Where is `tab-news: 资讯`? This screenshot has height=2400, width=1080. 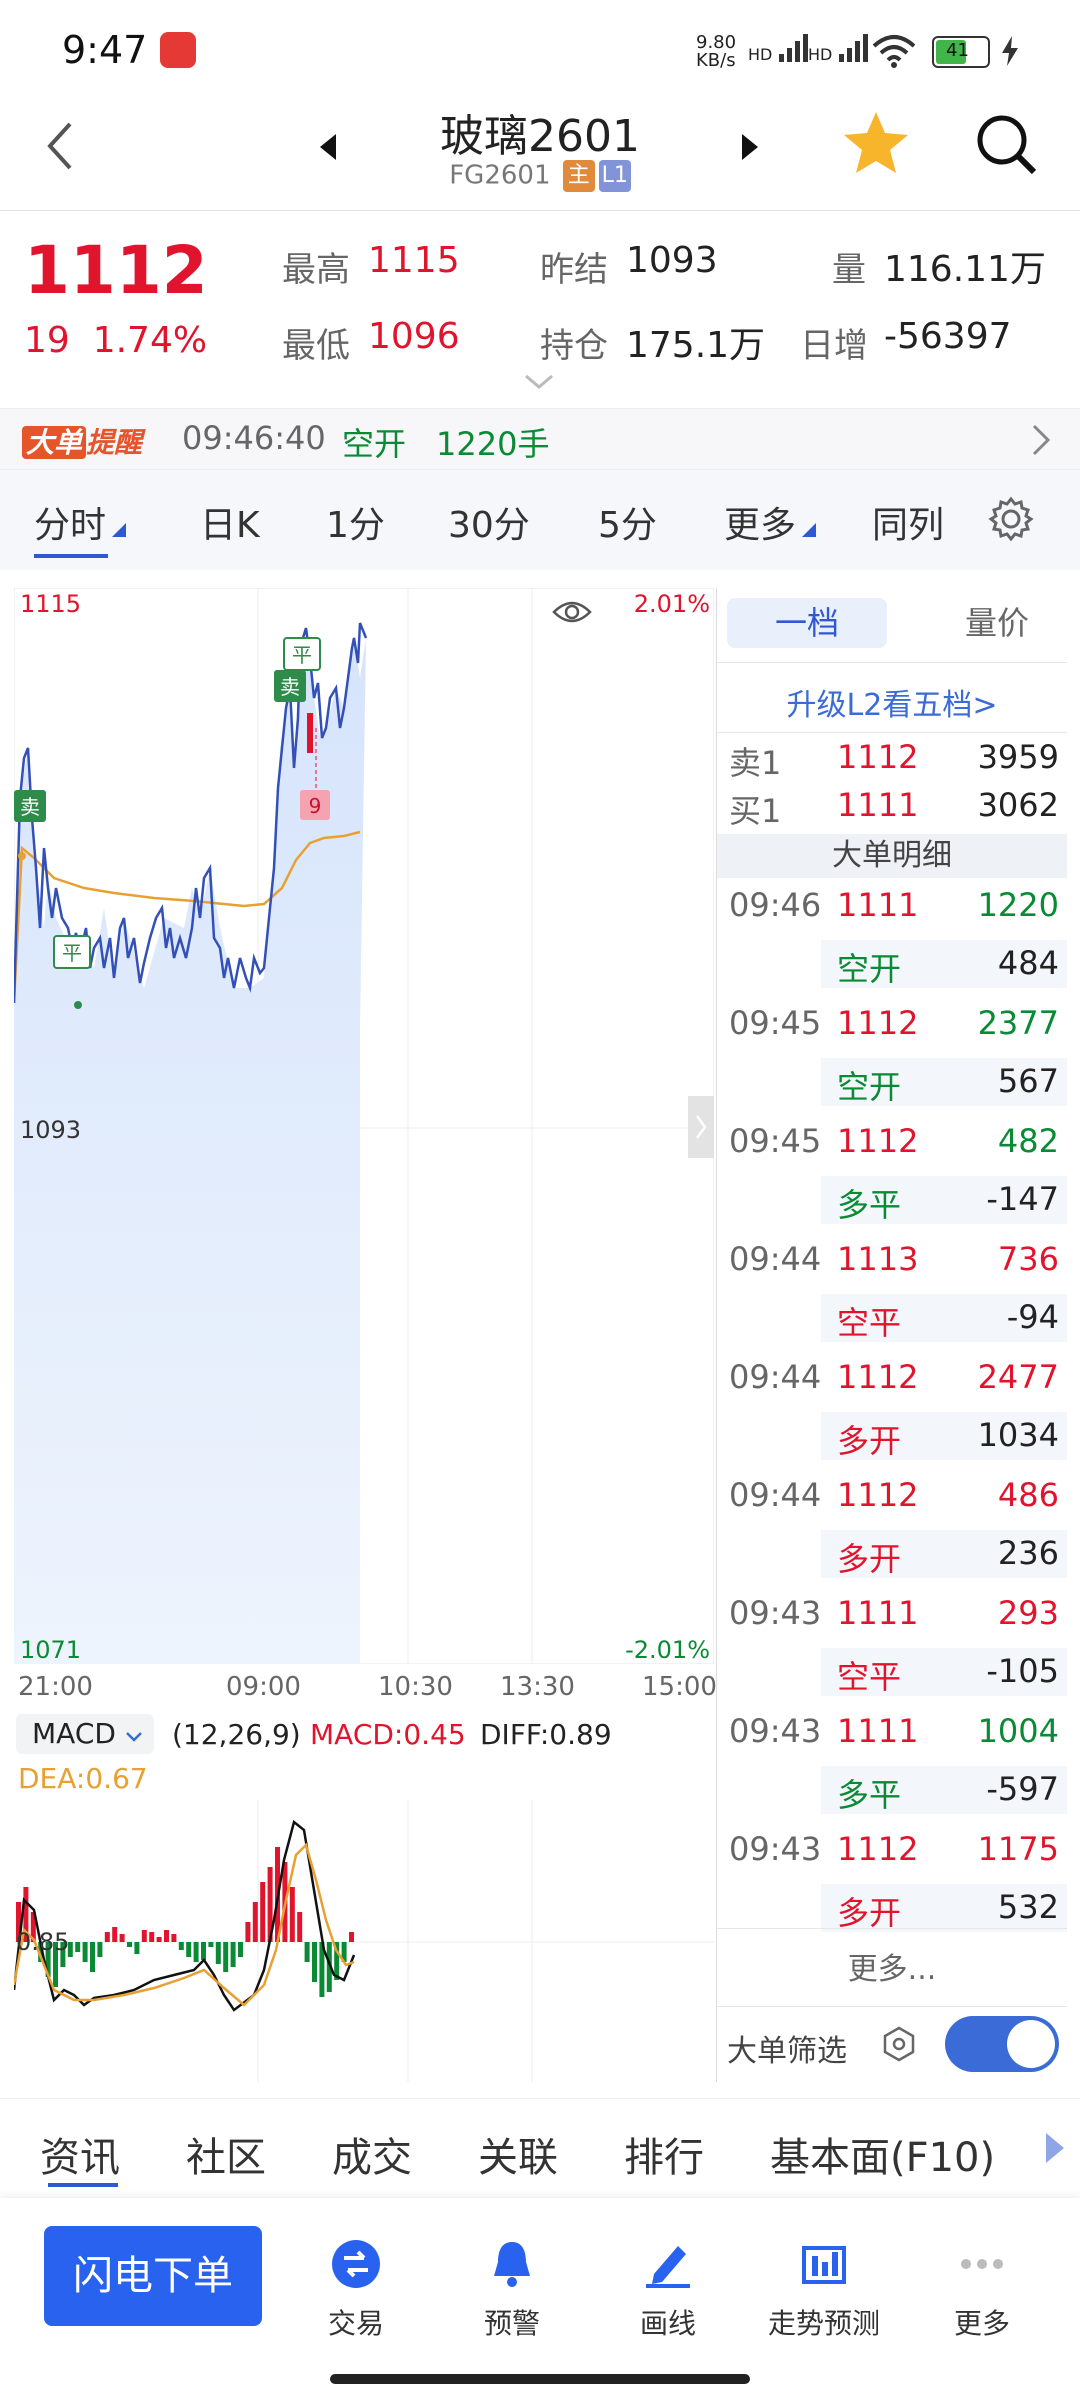
tab-news: 资讯 is located at coordinates (80, 2158).